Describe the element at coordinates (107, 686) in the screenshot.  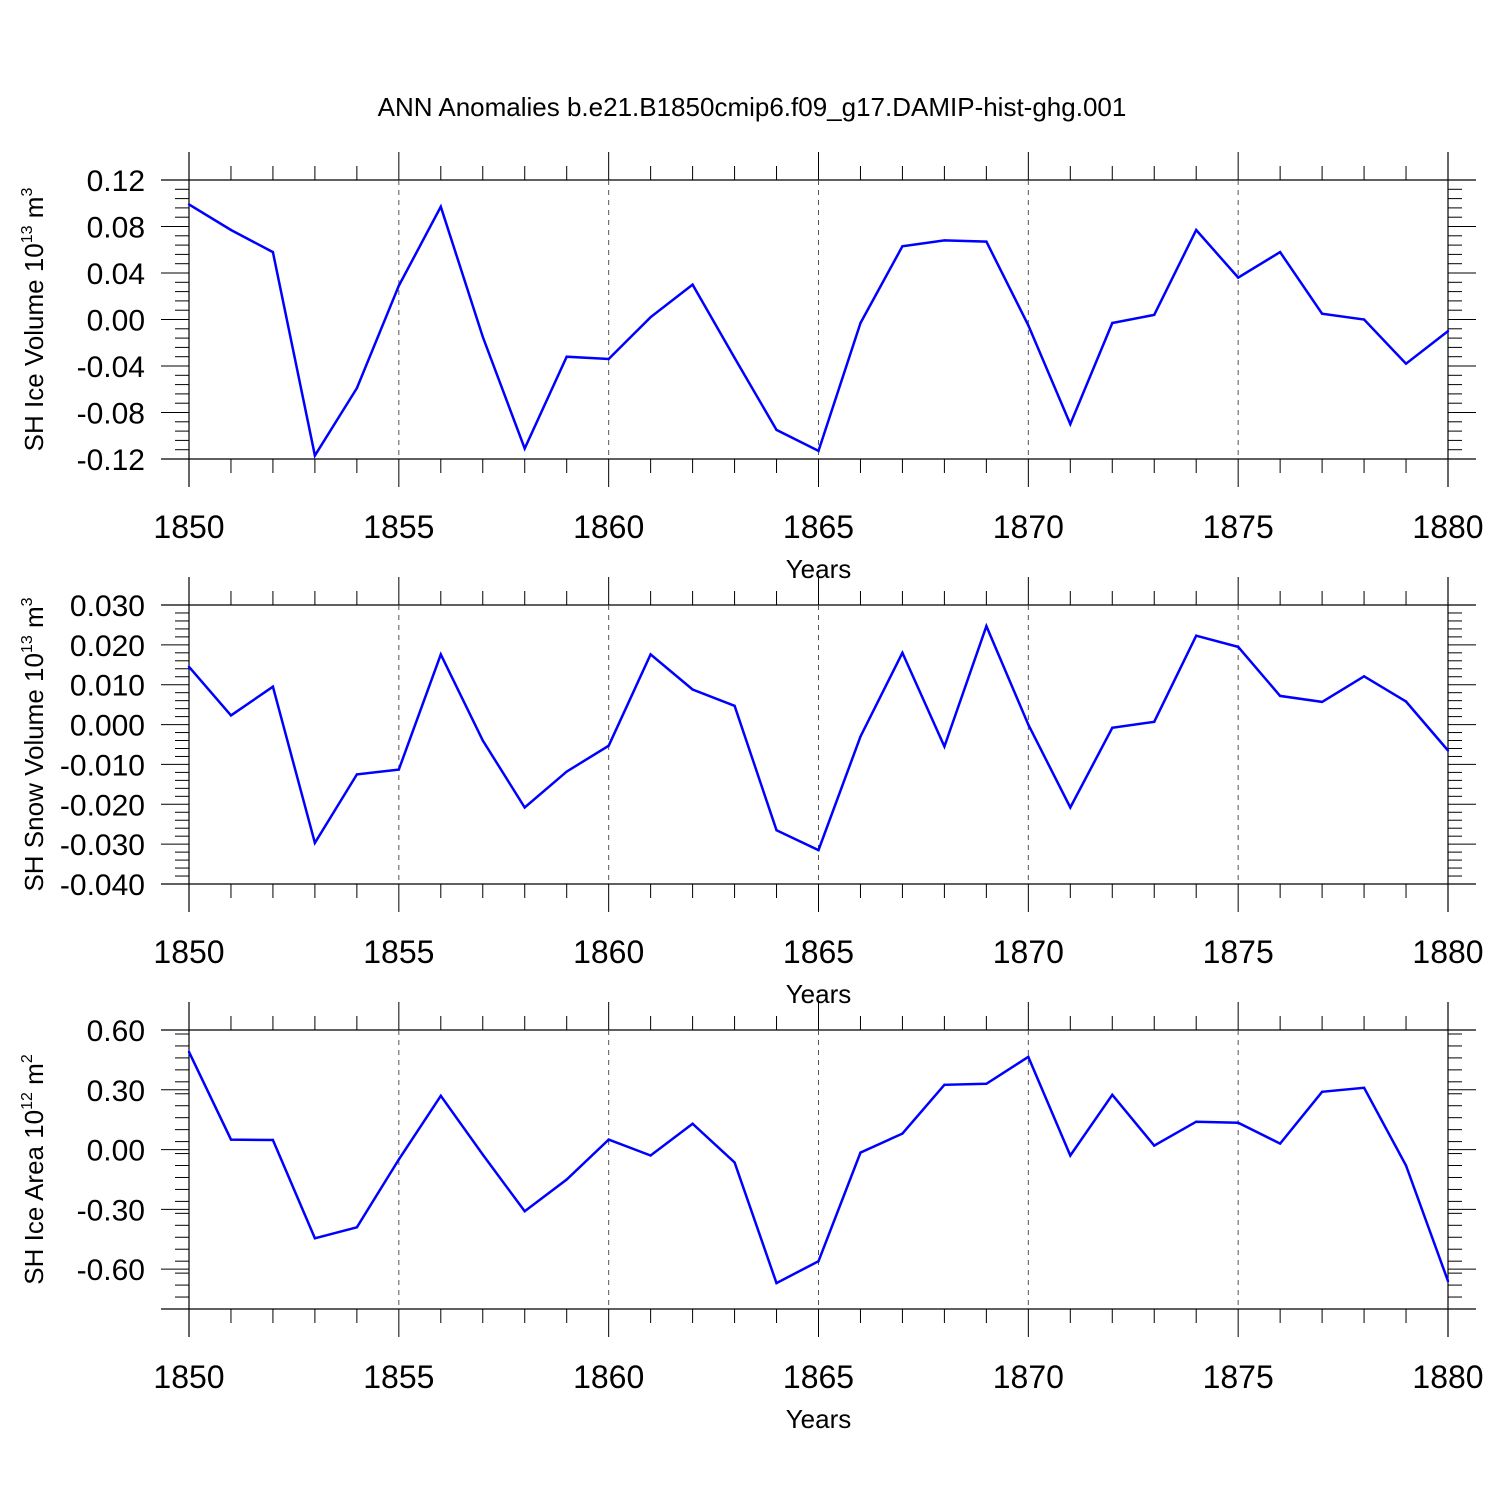
I see `y-tick-label: 0.010` at that location.